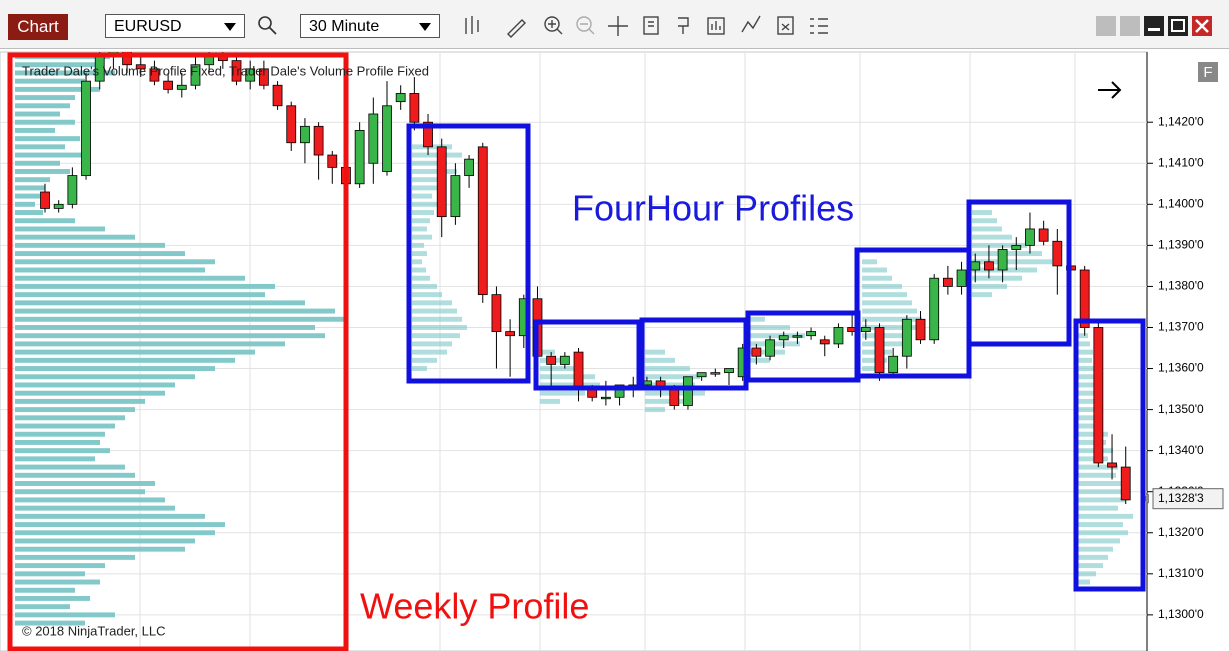 The height and width of the screenshot is (651, 1229). Describe the element at coordinates (38, 27) in the screenshot. I see `chart-tab: Chart` at that location.